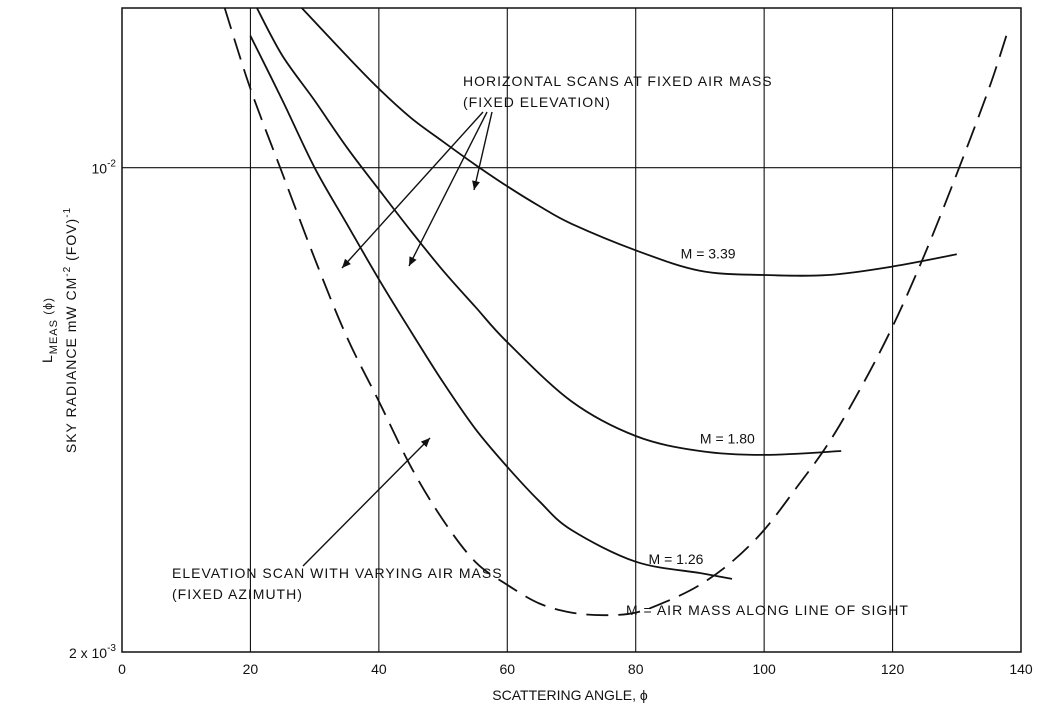 The width and height of the screenshot is (1041, 709). What do you see at coordinates (708, 253) in the screenshot?
I see `curve-label: M = 3.39` at bounding box center [708, 253].